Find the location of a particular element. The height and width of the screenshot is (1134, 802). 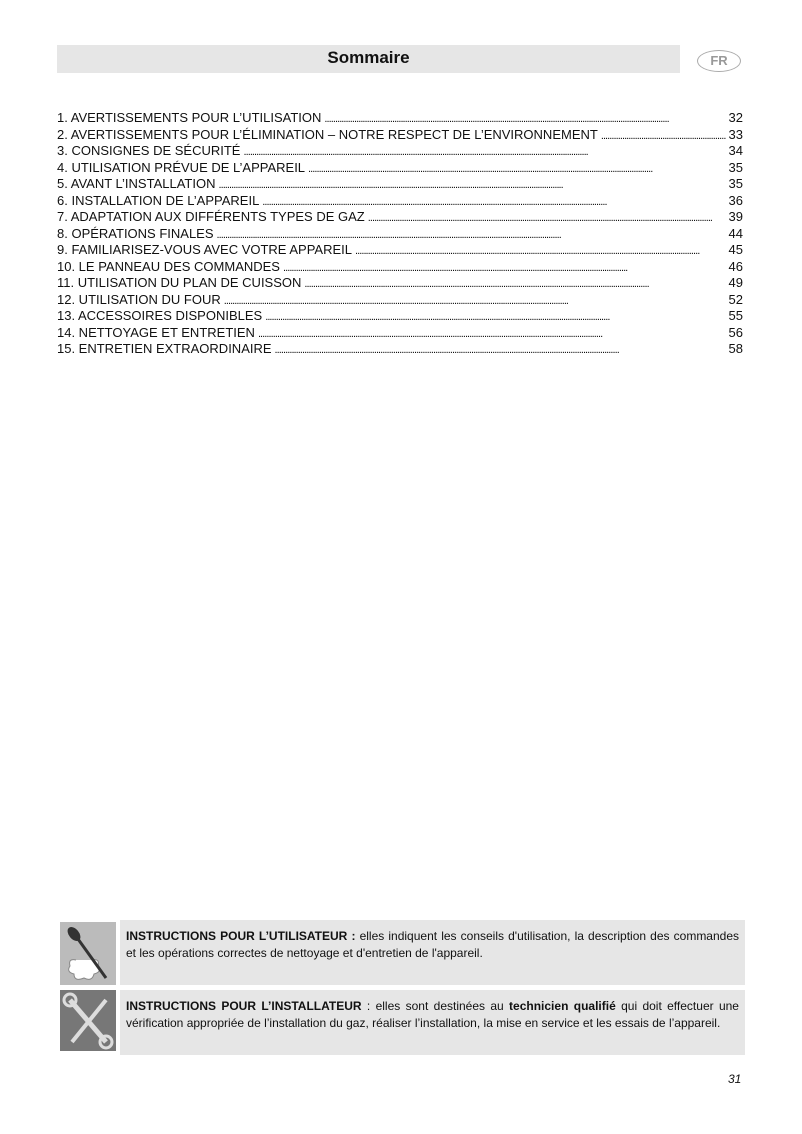

toc-entry: 6. INSTALLATION DE L’APPAREIL 36 is located at coordinates (400, 201).